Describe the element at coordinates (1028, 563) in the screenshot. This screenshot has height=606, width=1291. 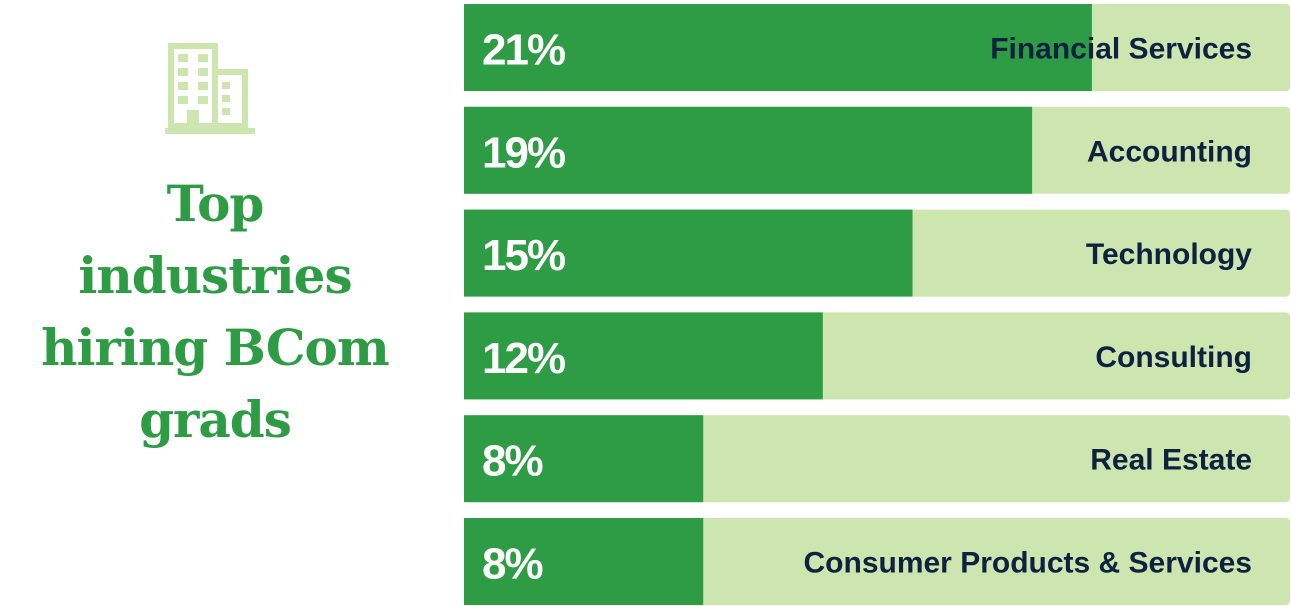
I see `category-label: Consumer Products & Services` at that location.